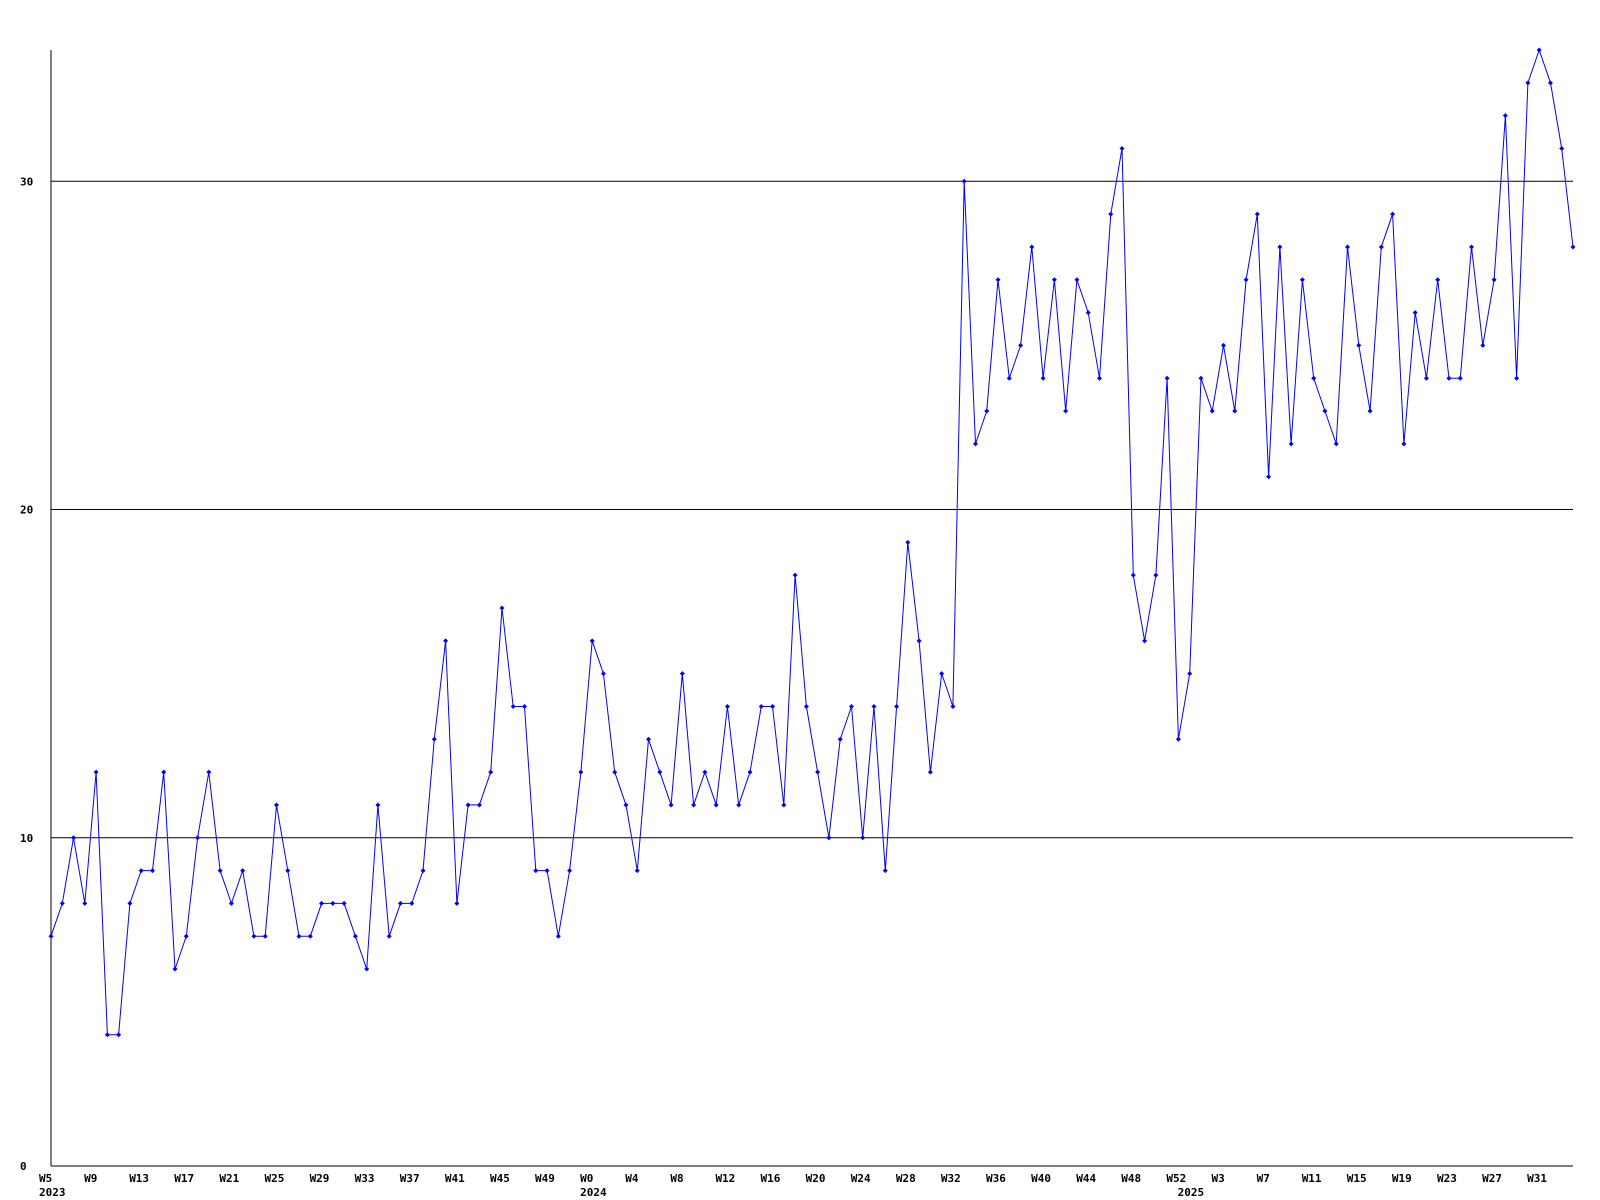 This screenshot has width=1600, height=1200. I want to click on x-tick-label: W7, so click(1263, 1178).